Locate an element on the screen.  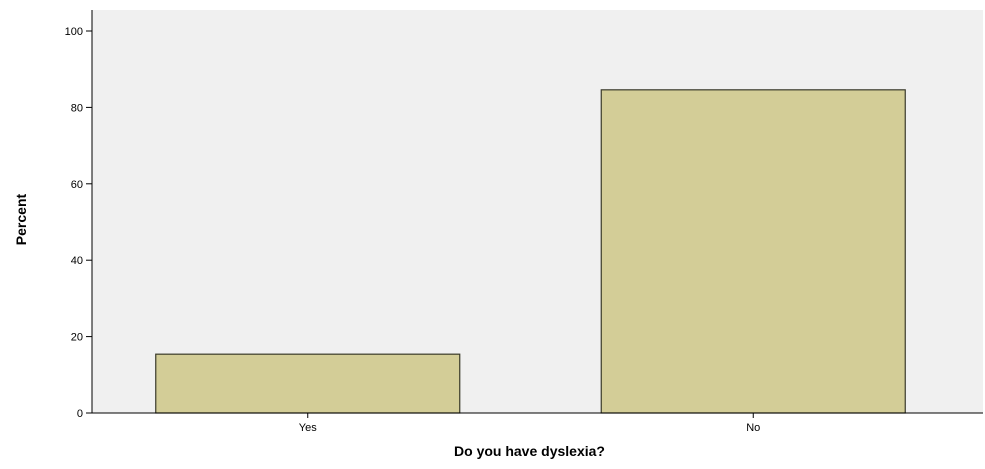
y-tick-label: 80 is located at coordinates (77, 108).